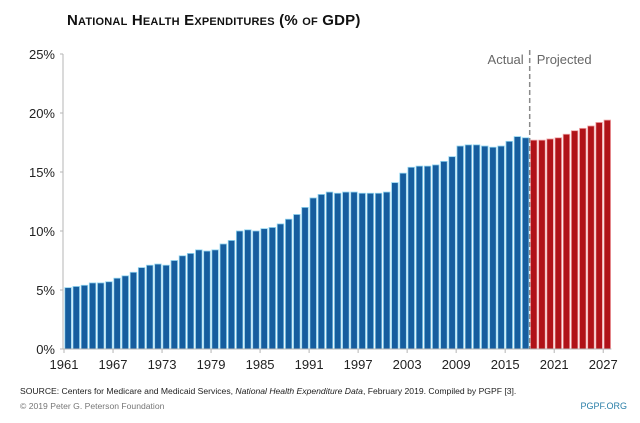 The height and width of the screenshot is (423, 640). Describe the element at coordinates (211, 364) in the screenshot. I see `x-tick-label: 1979` at that location.